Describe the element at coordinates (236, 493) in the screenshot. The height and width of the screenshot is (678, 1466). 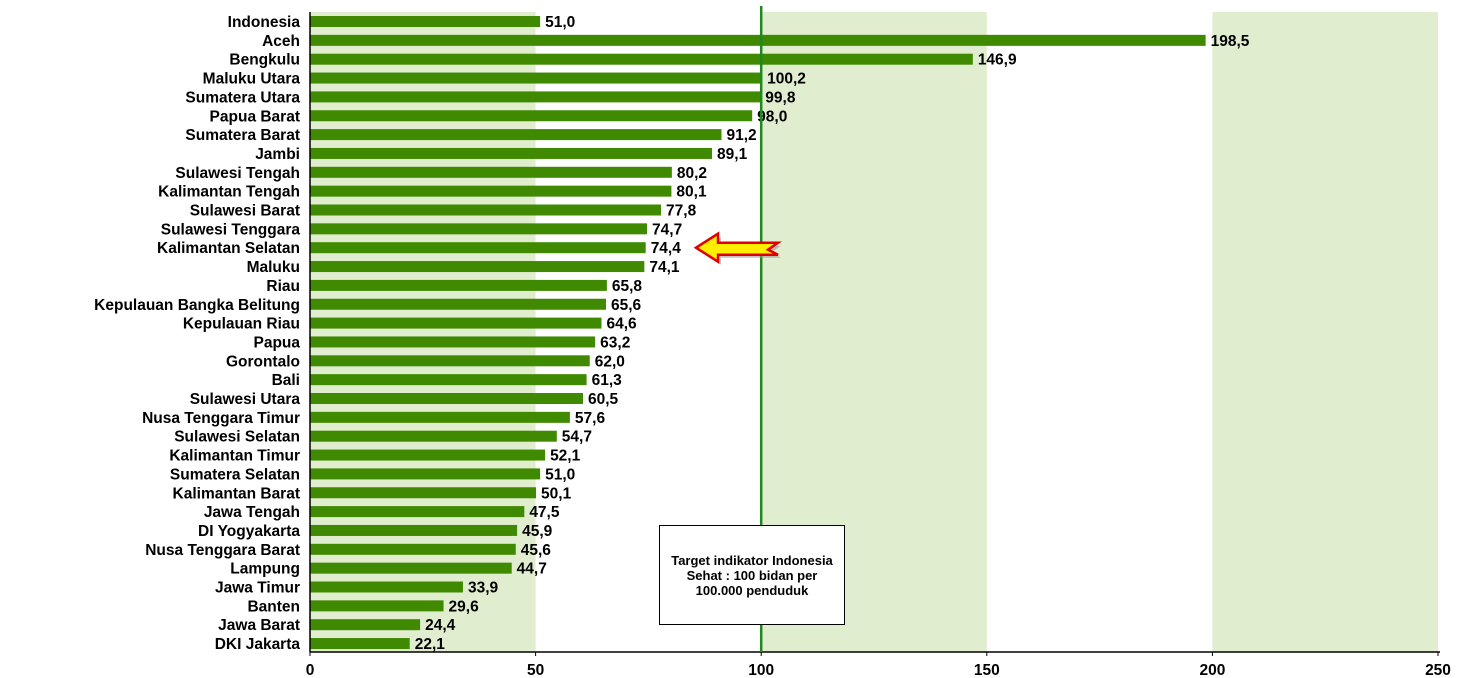
I see `category-label: Kalimantan Barat` at that location.